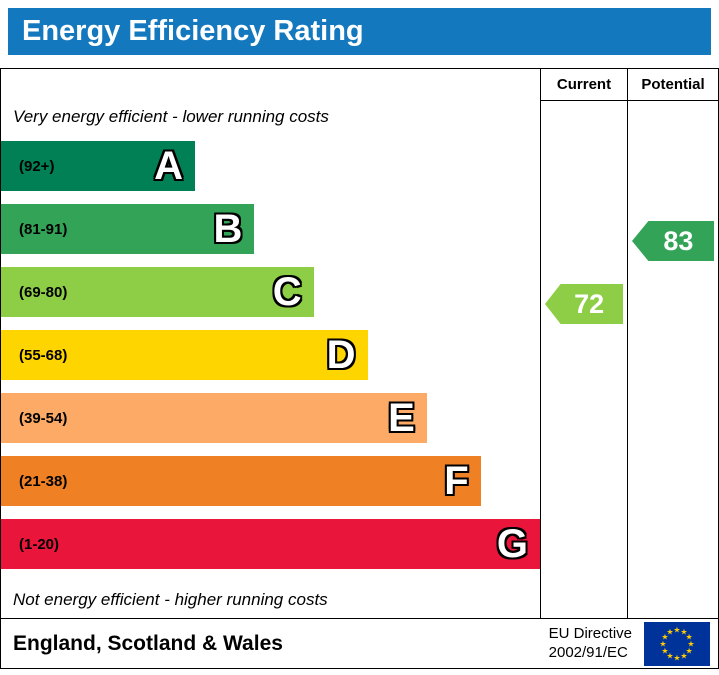 The width and height of the screenshot is (719, 675). I want to click on eu-flag-icon: ★ ★ ★ ★ ★ ★ ★ ★ ★ ★ ★ ★, so click(677, 643).